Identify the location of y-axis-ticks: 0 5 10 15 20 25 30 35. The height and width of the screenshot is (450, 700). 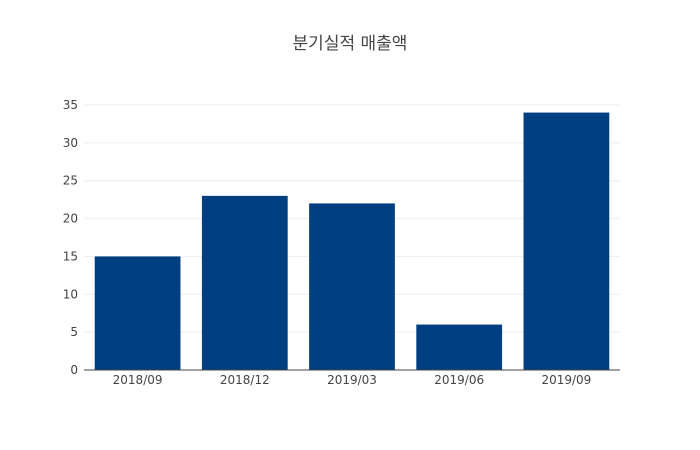
(70, 237).